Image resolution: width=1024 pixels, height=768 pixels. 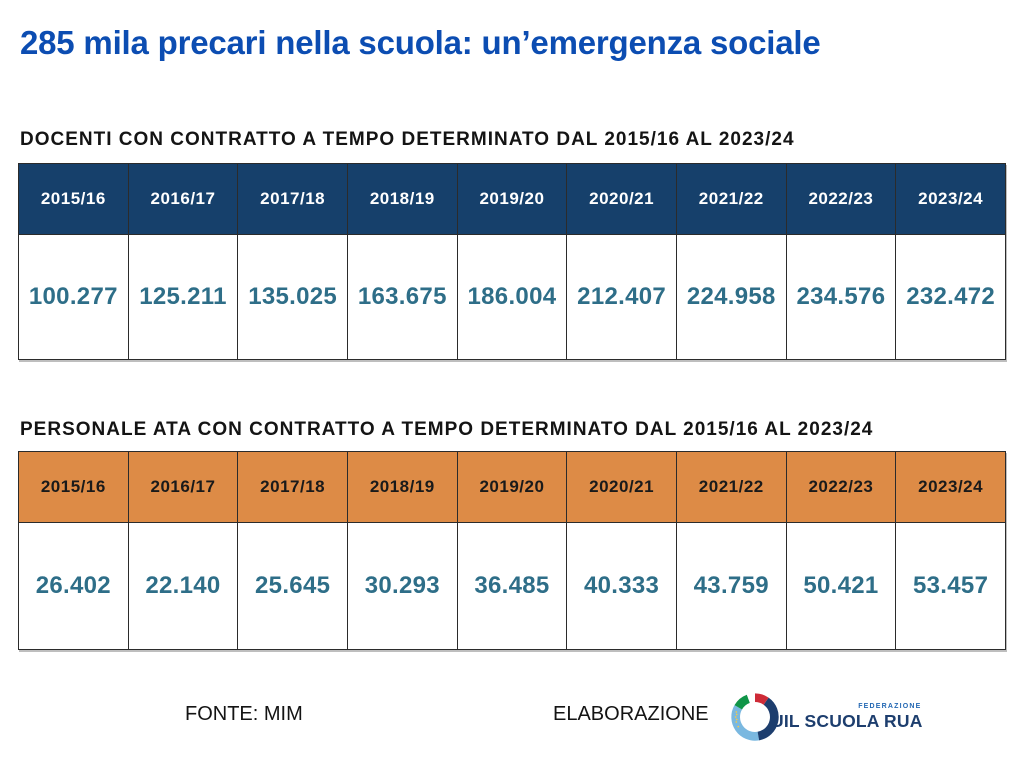 What do you see at coordinates (755, 717) in the screenshot?
I see `uil-swirl-ring-icon` at bounding box center [755, 717].